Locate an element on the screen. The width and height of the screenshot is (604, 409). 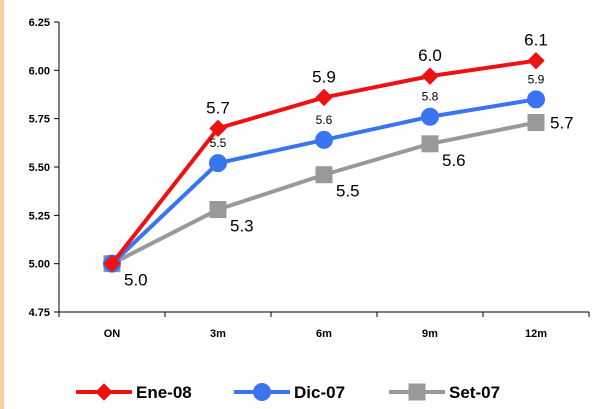
y-tick-label: 5.00 is located at coordinates (39, 265).